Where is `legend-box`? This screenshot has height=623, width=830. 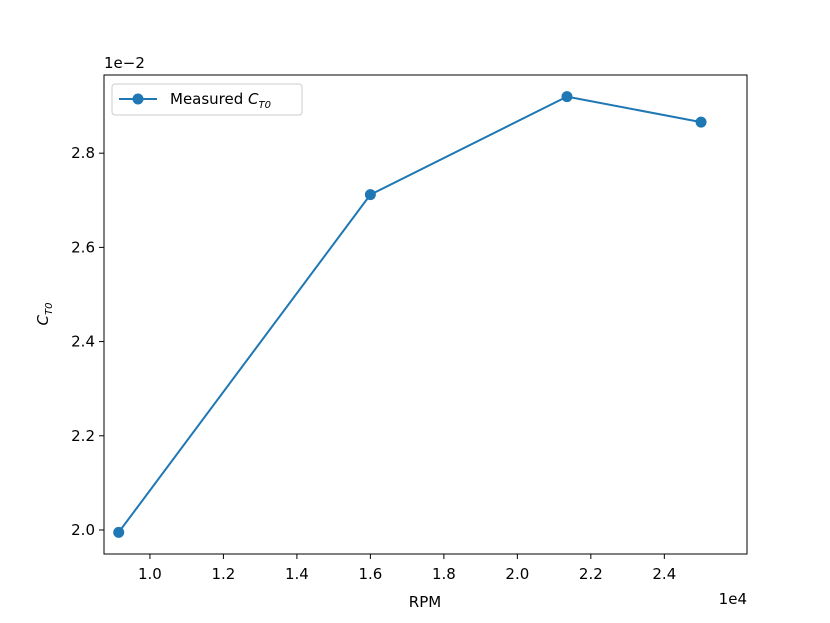
legend-box is located at coordinates (207, 99).